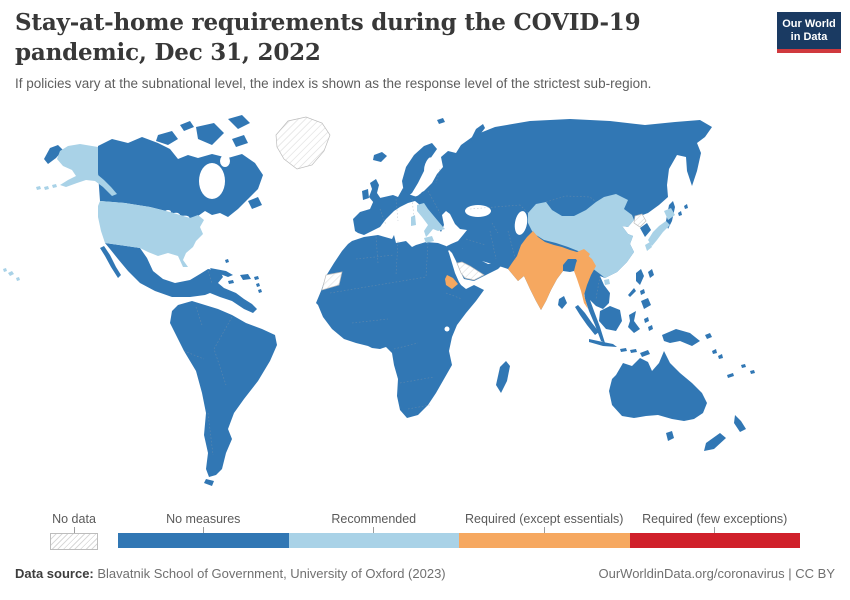  Describe the element at coordinates (478, 211) in the screenshot. I see `black-sea` at that location.